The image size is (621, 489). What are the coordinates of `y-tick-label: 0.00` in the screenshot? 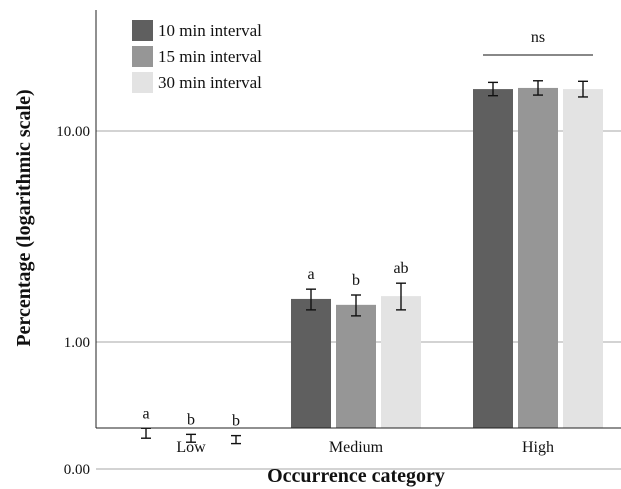 It's located at (77, 470).